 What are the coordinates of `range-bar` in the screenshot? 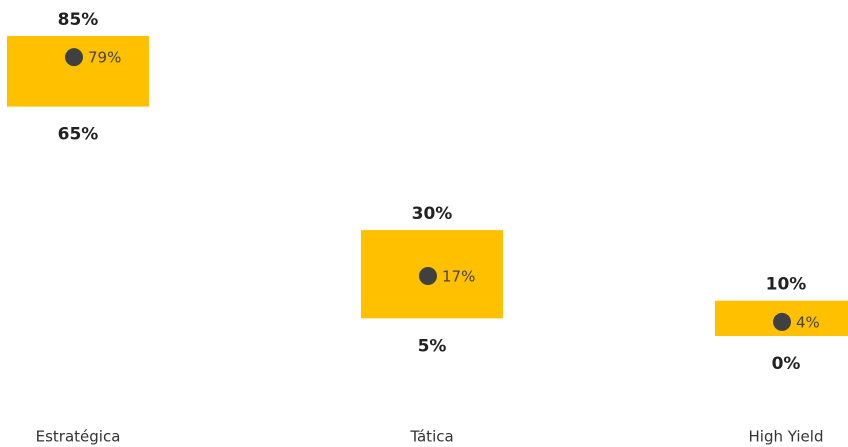 It's located at (78, 71).